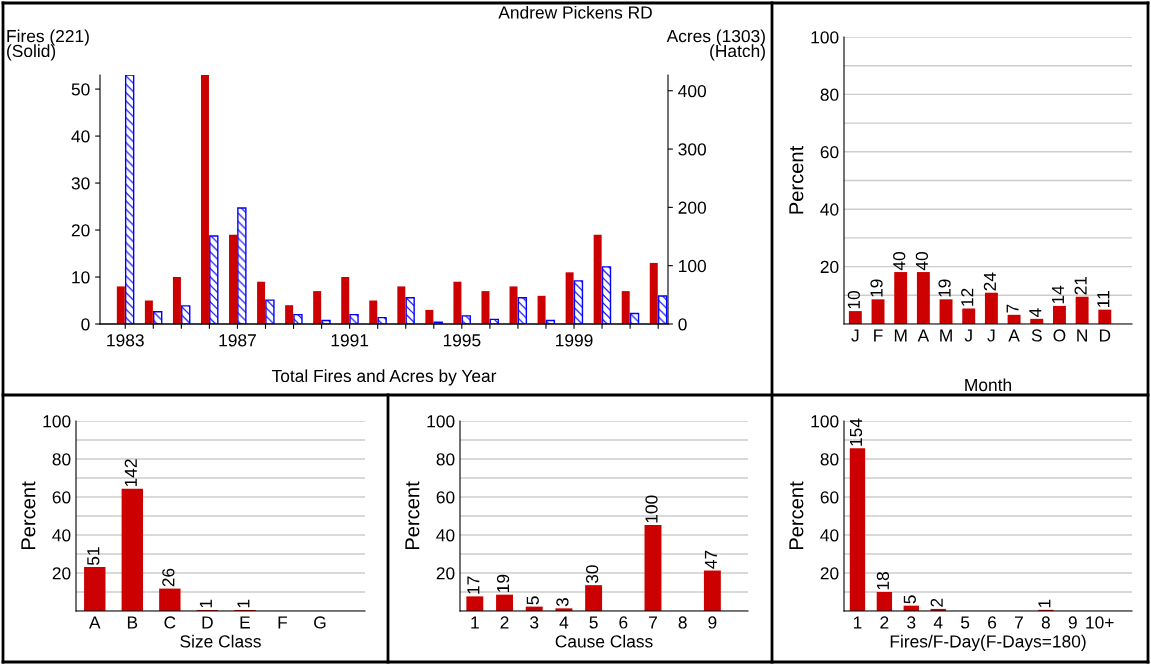  What do you see at coordinates (80, 89) in the screenshot?
I see `y-tick-label: 50` at bounding box center [80, 89].